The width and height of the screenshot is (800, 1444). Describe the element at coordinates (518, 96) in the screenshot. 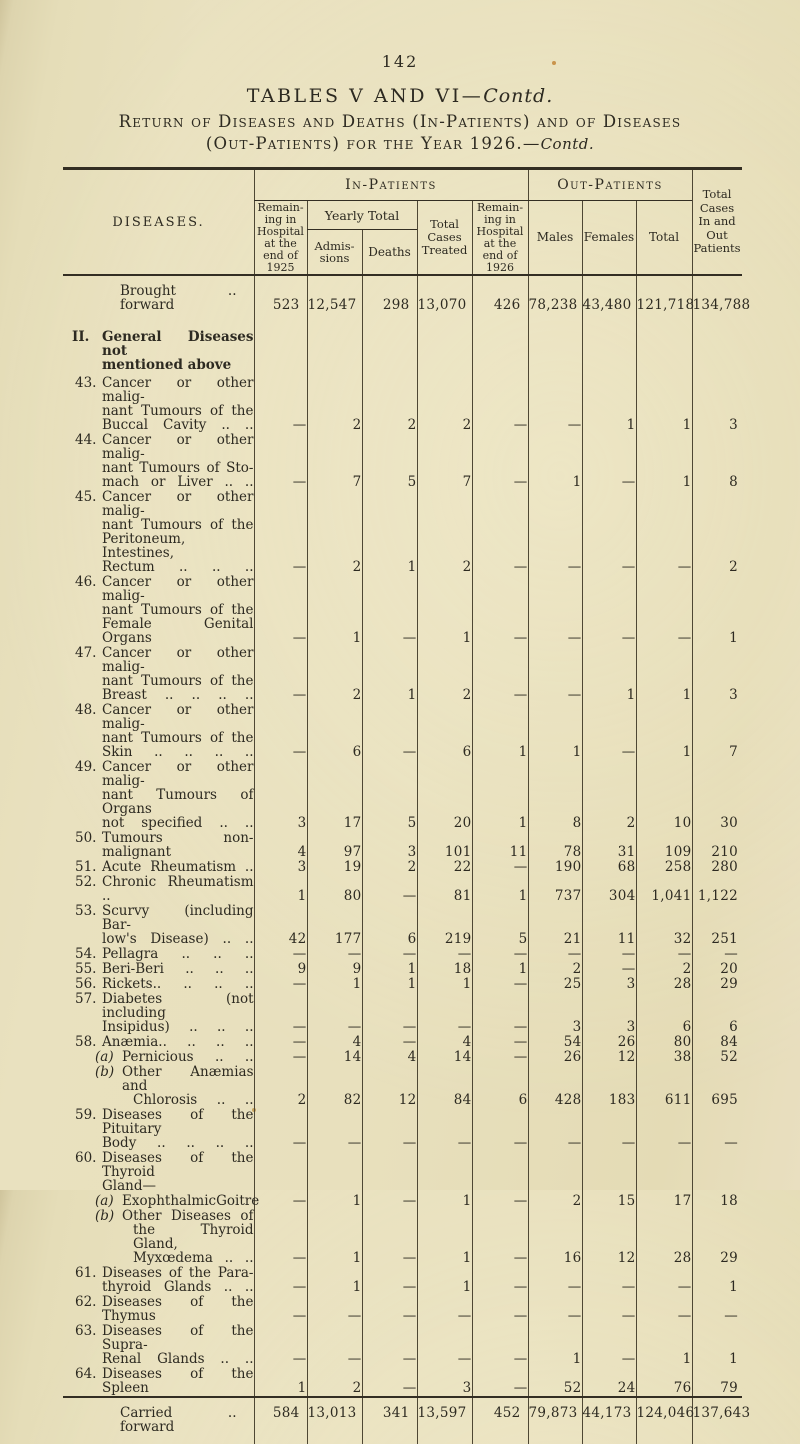

I see `page-title-contd: Contd.` at that location.